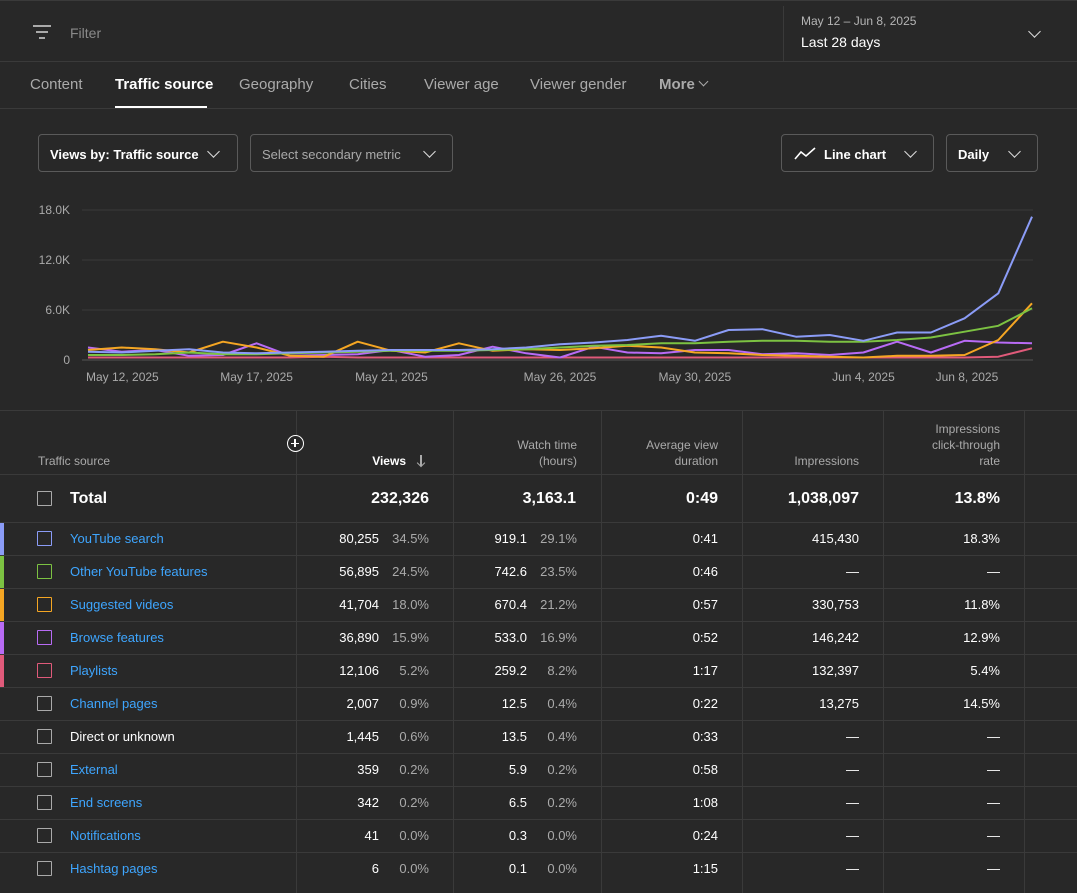 The image size is (1077, 893). I want to click on views-value: 342, so click(368, 802).